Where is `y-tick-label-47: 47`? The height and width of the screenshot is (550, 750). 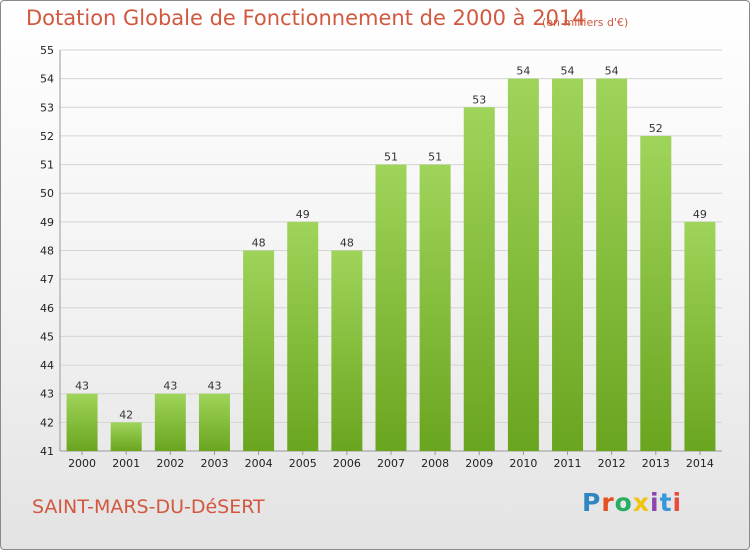
y-tick-label-47: 47 is located at coordinates (47, 279).